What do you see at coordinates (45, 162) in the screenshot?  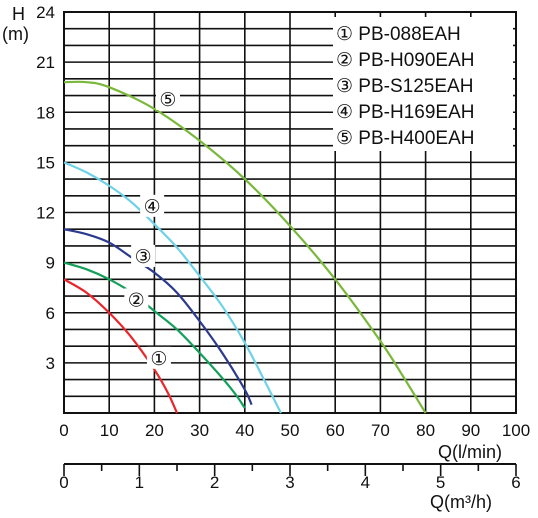 I see `y-tick-label: 15` at bounding box center [45, 162].